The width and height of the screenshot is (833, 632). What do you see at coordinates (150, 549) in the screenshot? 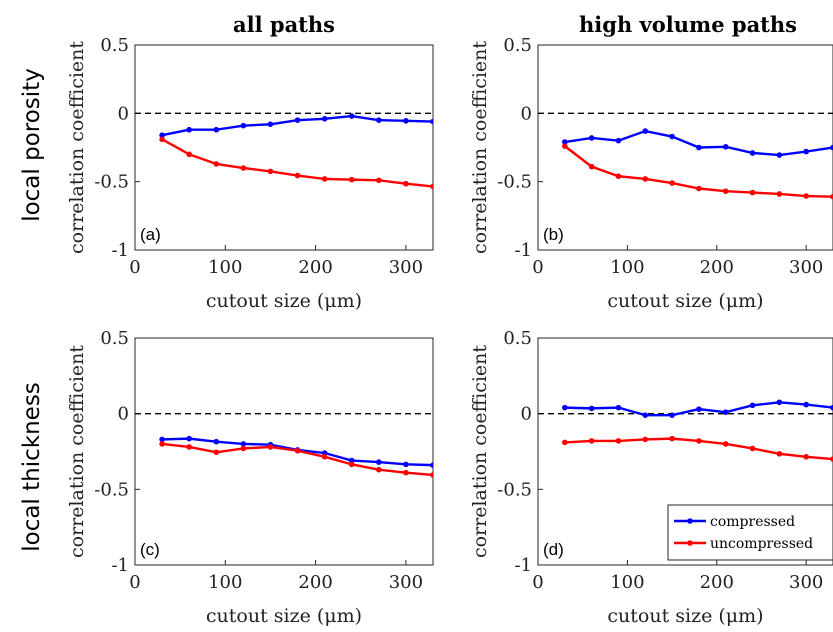
I see `panel-tag-label: (c)` at bounding box center [150, 549].